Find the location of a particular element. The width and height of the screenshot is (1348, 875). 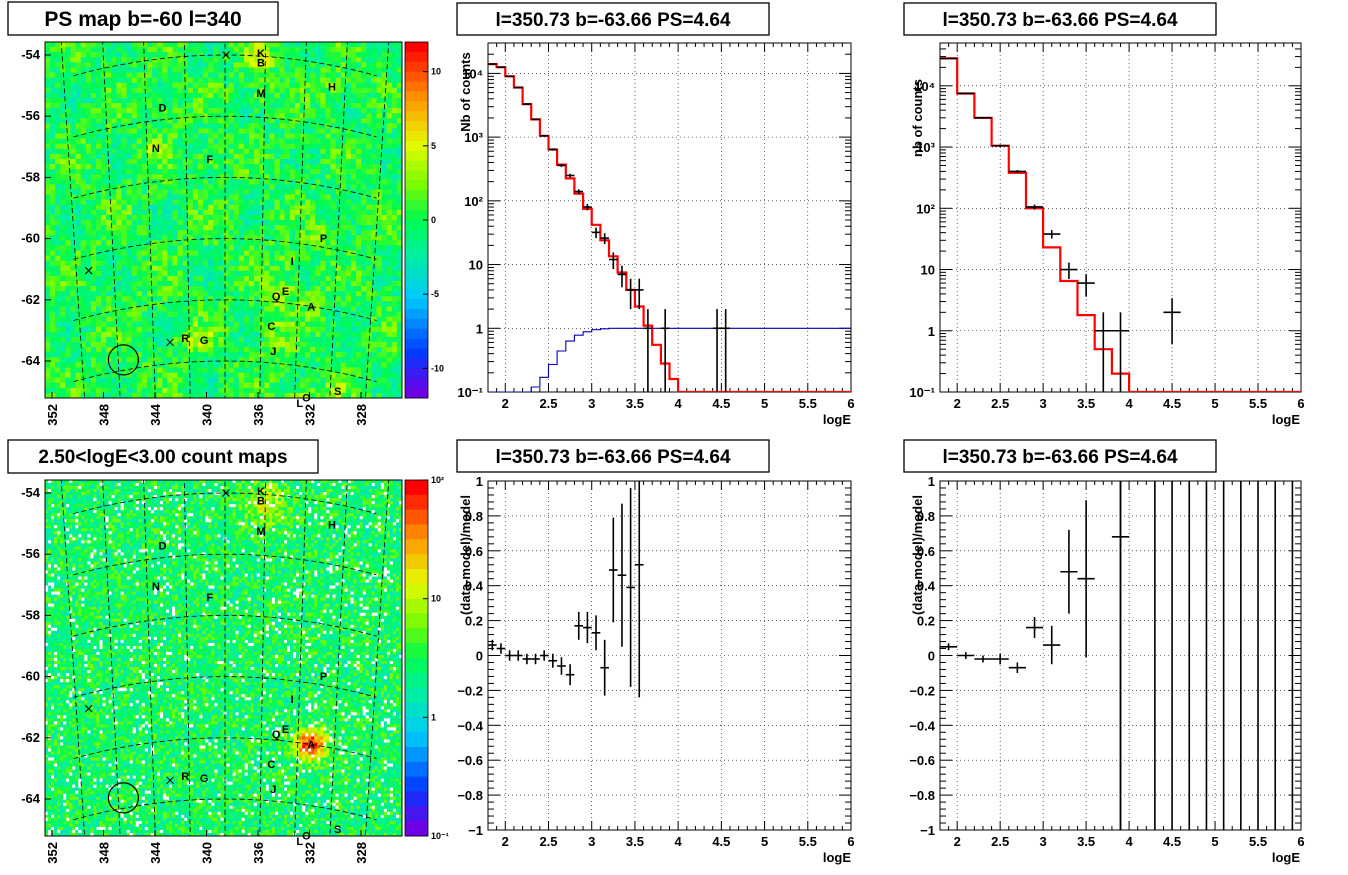

colorbar-step is located at coordinates (416, 47).